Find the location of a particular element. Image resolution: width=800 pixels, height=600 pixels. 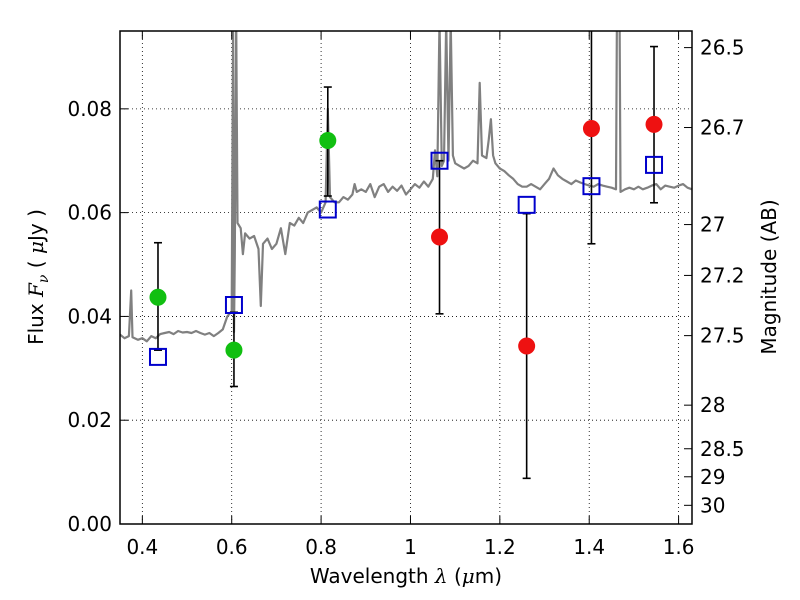

y-tick-label: 0.04 is located at coordinates (89, 316).